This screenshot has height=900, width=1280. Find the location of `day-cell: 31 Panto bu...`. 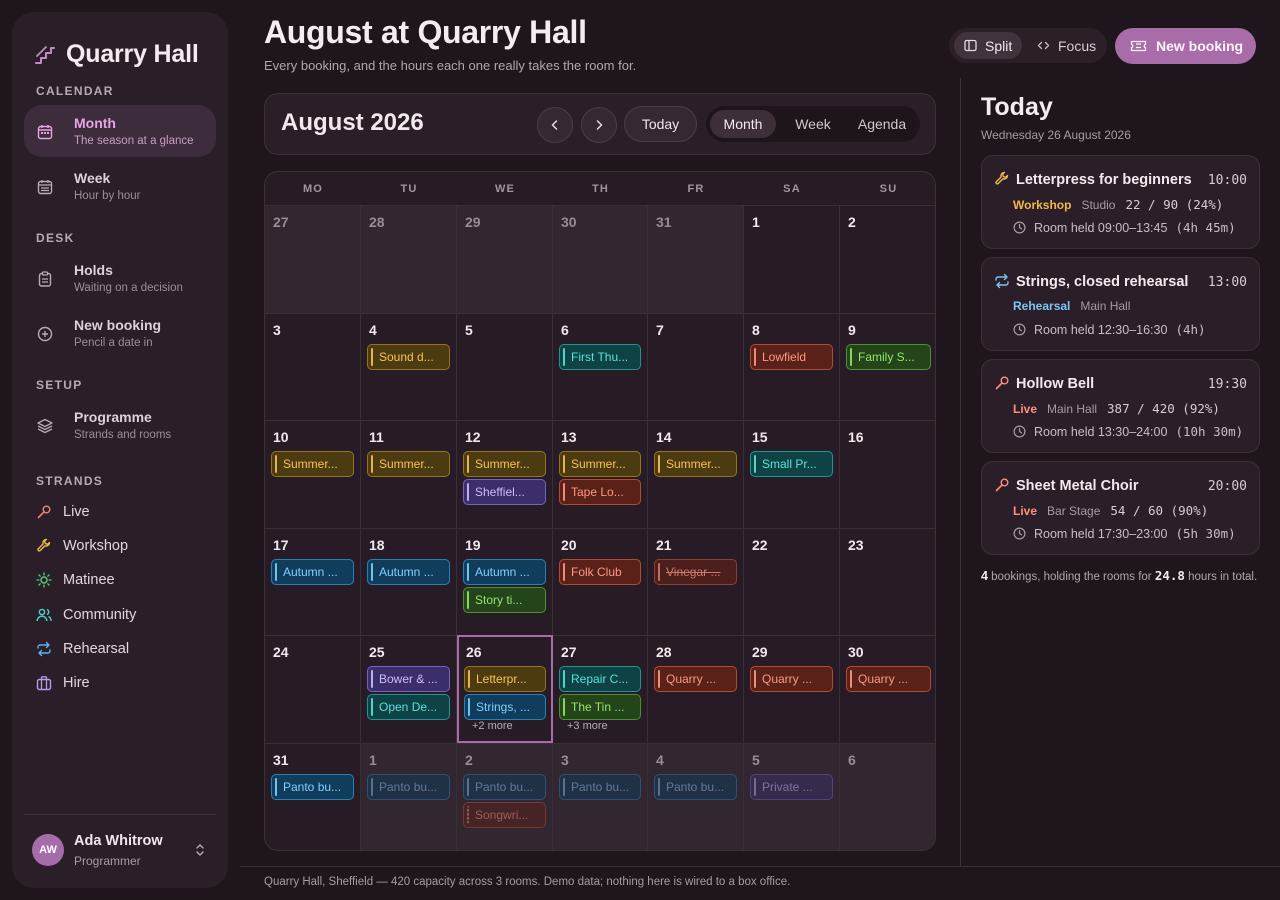

day-cell: 31 Panto bu... is located at coordinates (313, 796).